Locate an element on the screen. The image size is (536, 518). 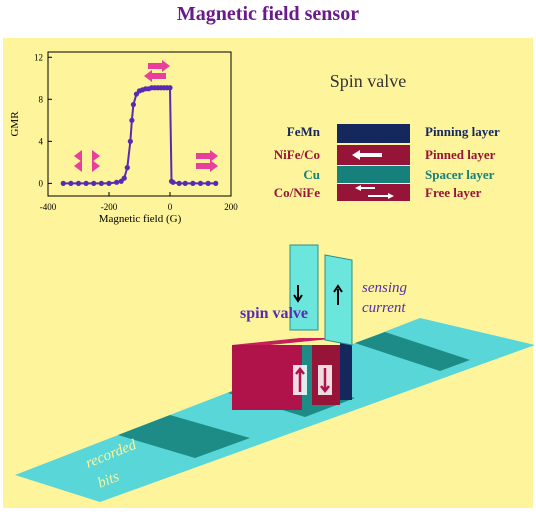
y-axis-label: GMR is located at coordinates (15, 124).